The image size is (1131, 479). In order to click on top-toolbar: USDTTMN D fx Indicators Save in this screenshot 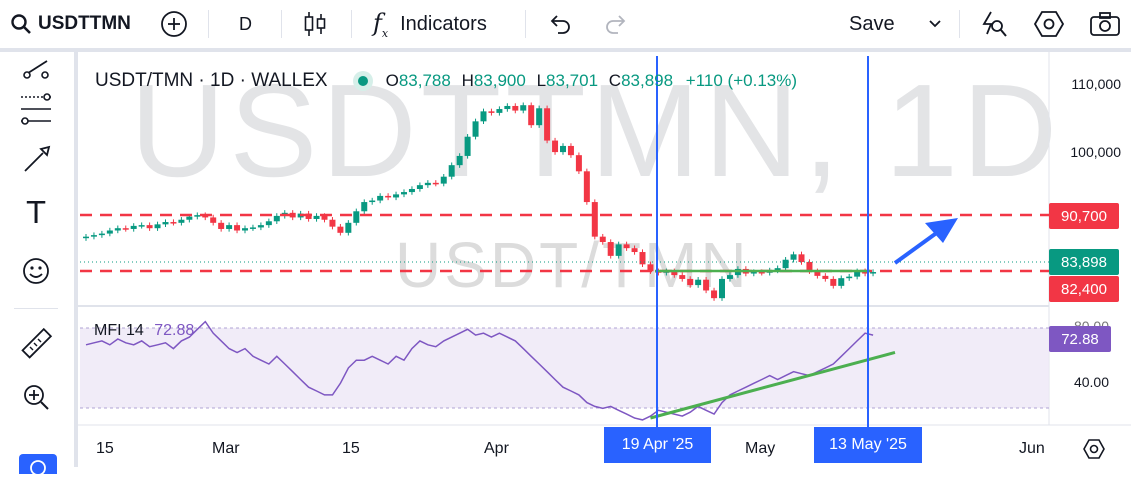, I will do `click(565, 26)`.